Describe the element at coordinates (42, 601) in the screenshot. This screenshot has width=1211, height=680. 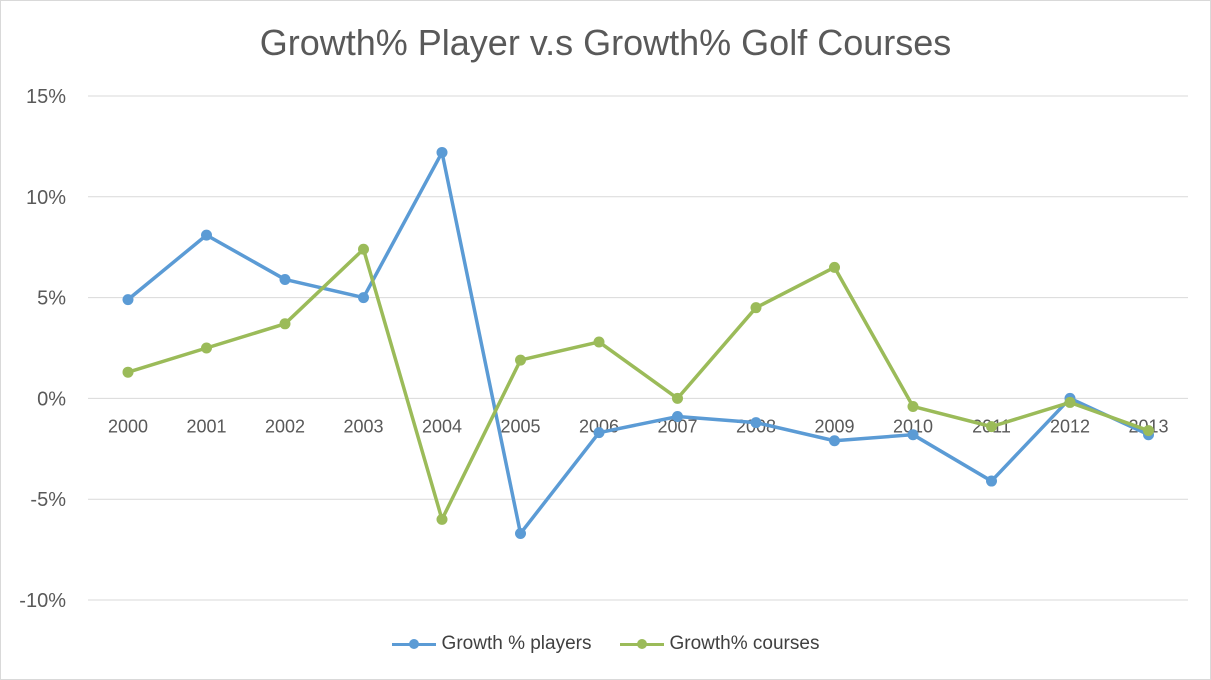
I see `y-tick-label: -10%` at that location.